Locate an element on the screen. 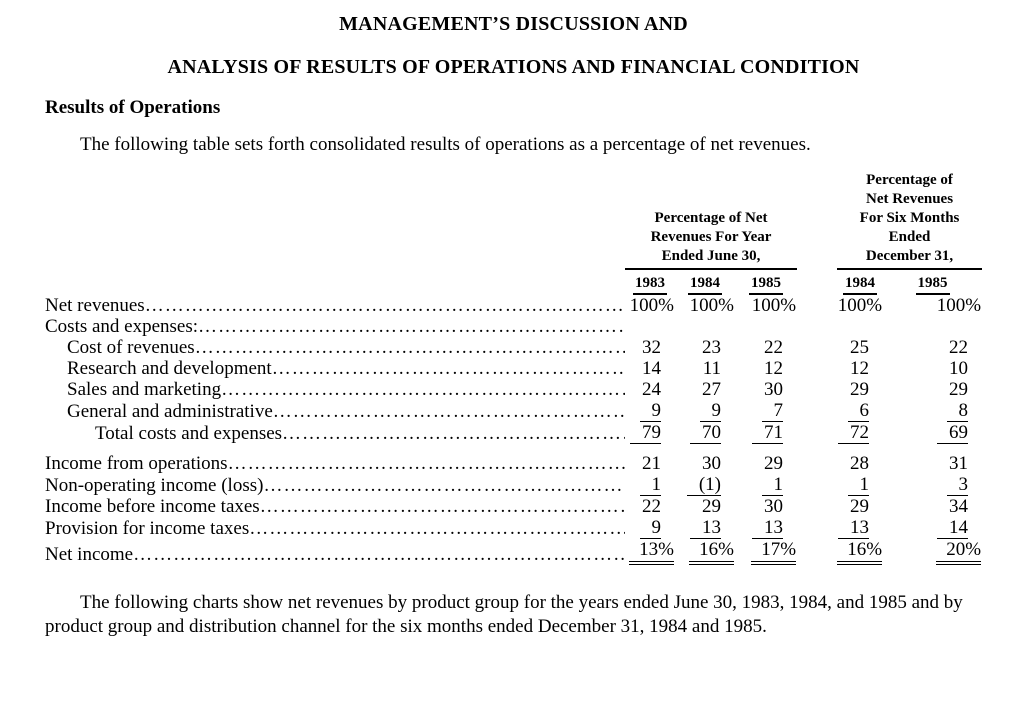  value-cell: 7 is located at coordinates (772, 411).